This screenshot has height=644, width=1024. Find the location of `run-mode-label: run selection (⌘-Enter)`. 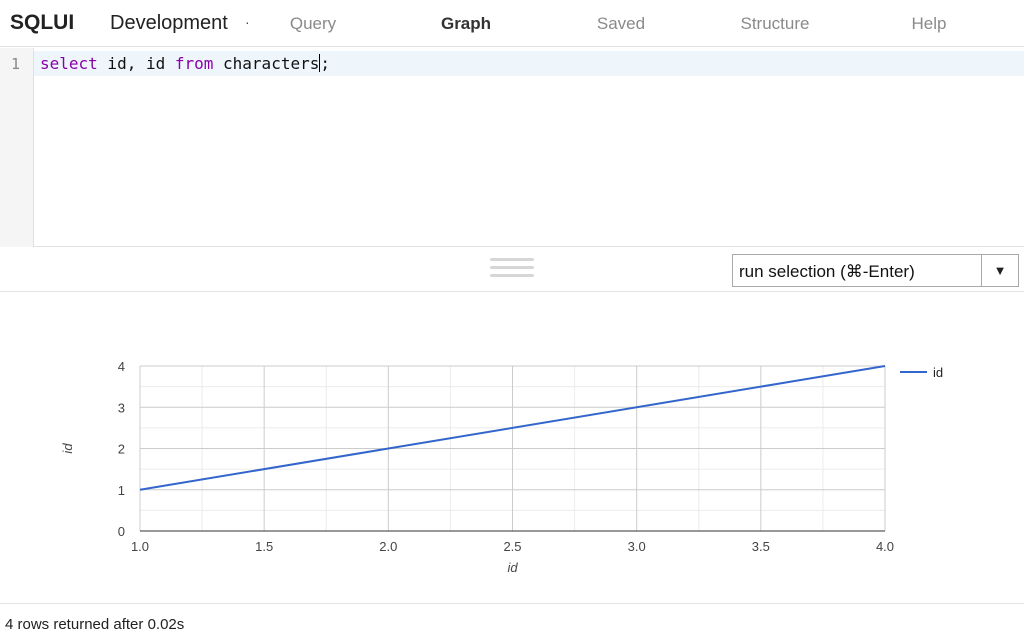

run-mode-label: run selection (⌘-Enter) is located at coordinates (827, 271).